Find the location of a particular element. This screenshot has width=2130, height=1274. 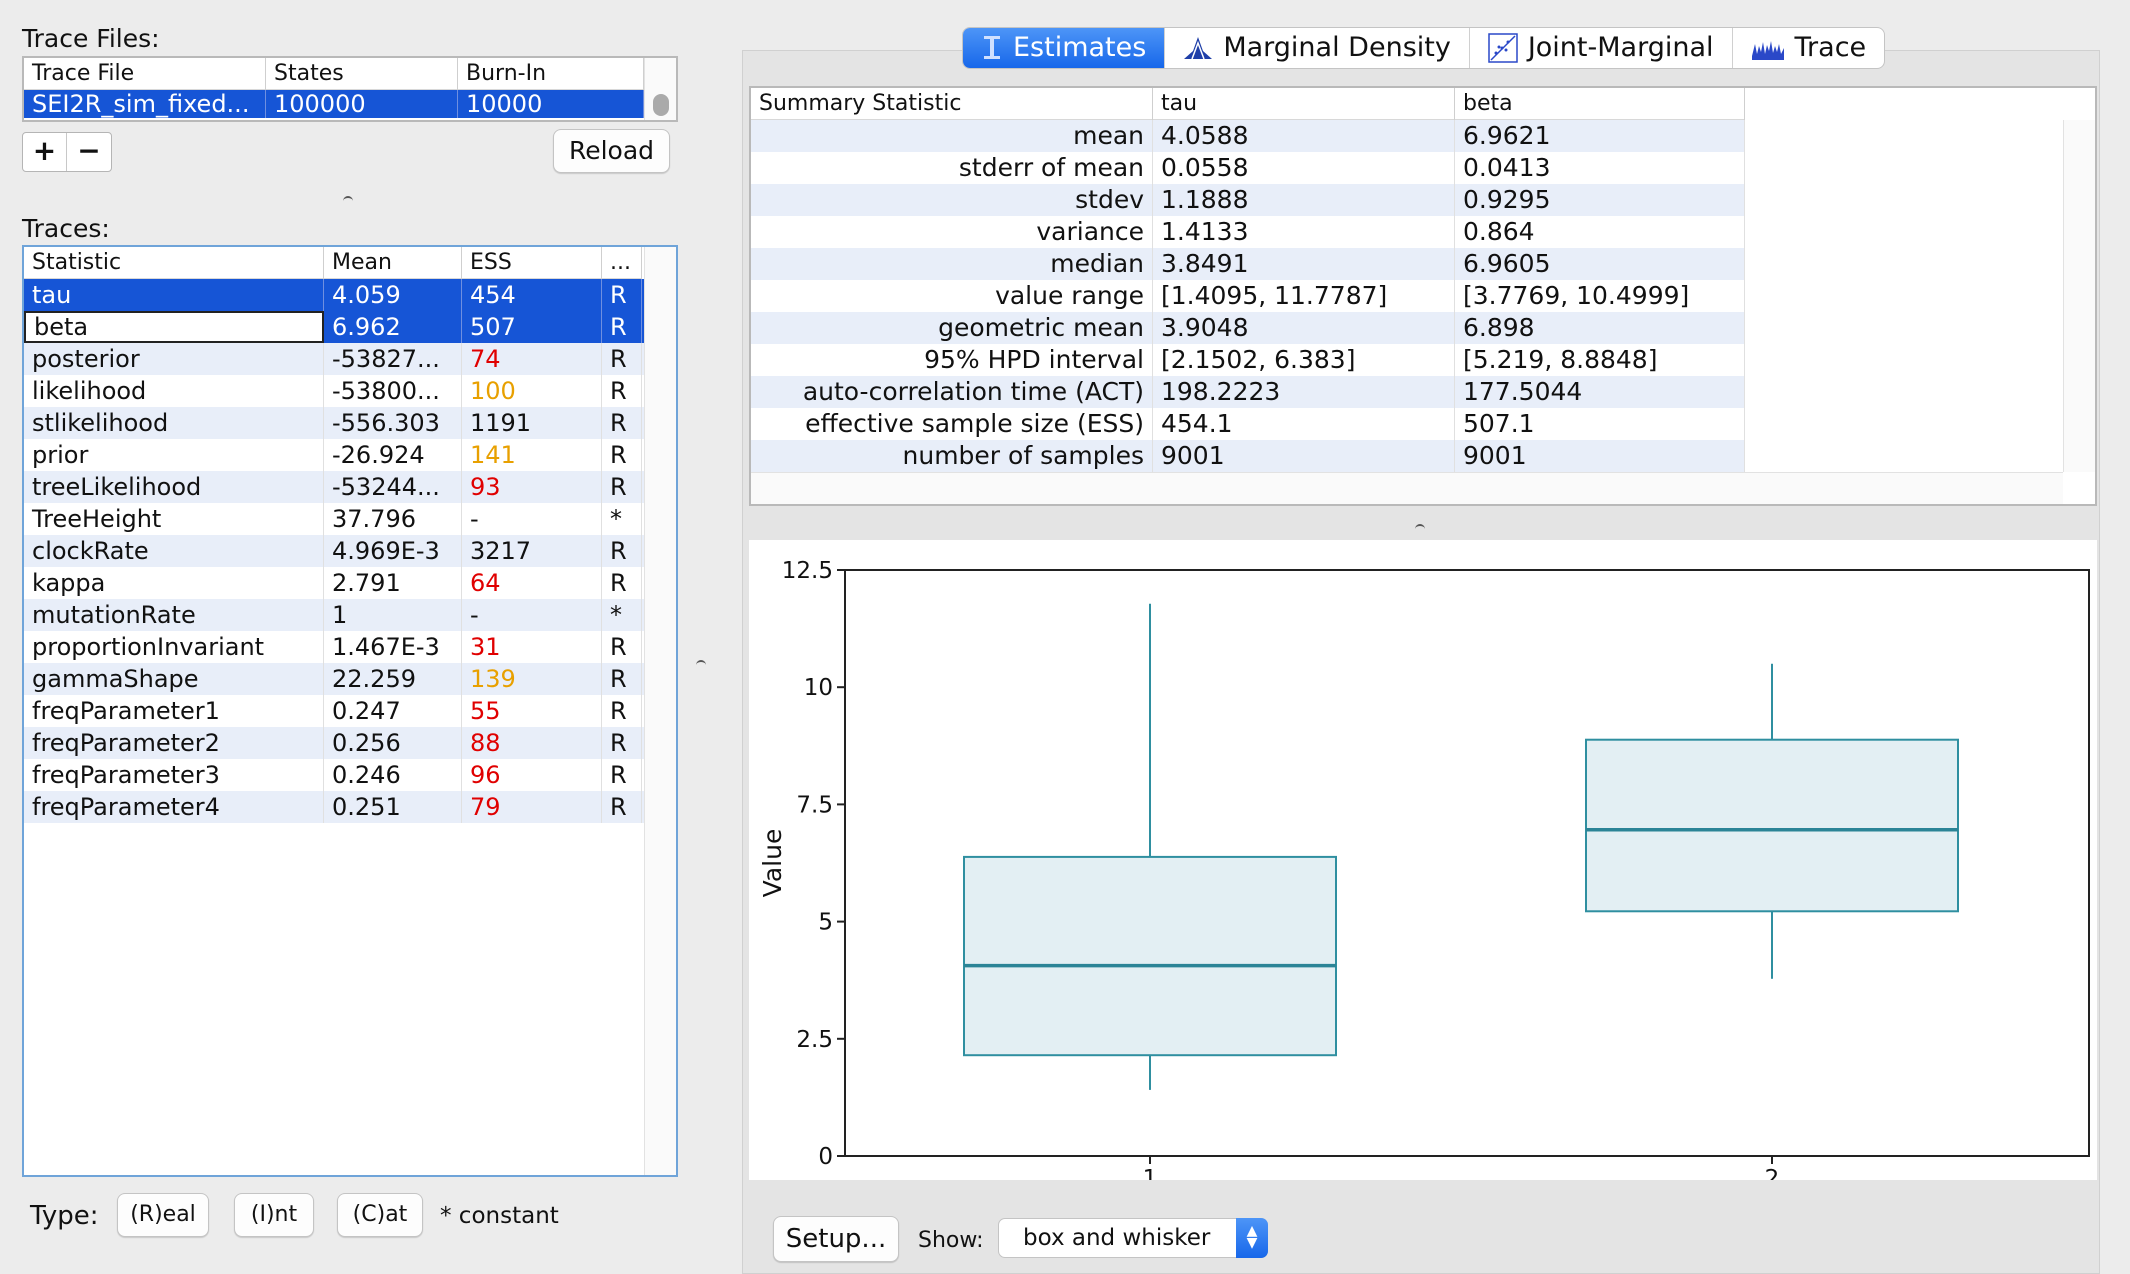

trace-row: freqParameter1 0.247 55 R is located at coordinates (350, 711).